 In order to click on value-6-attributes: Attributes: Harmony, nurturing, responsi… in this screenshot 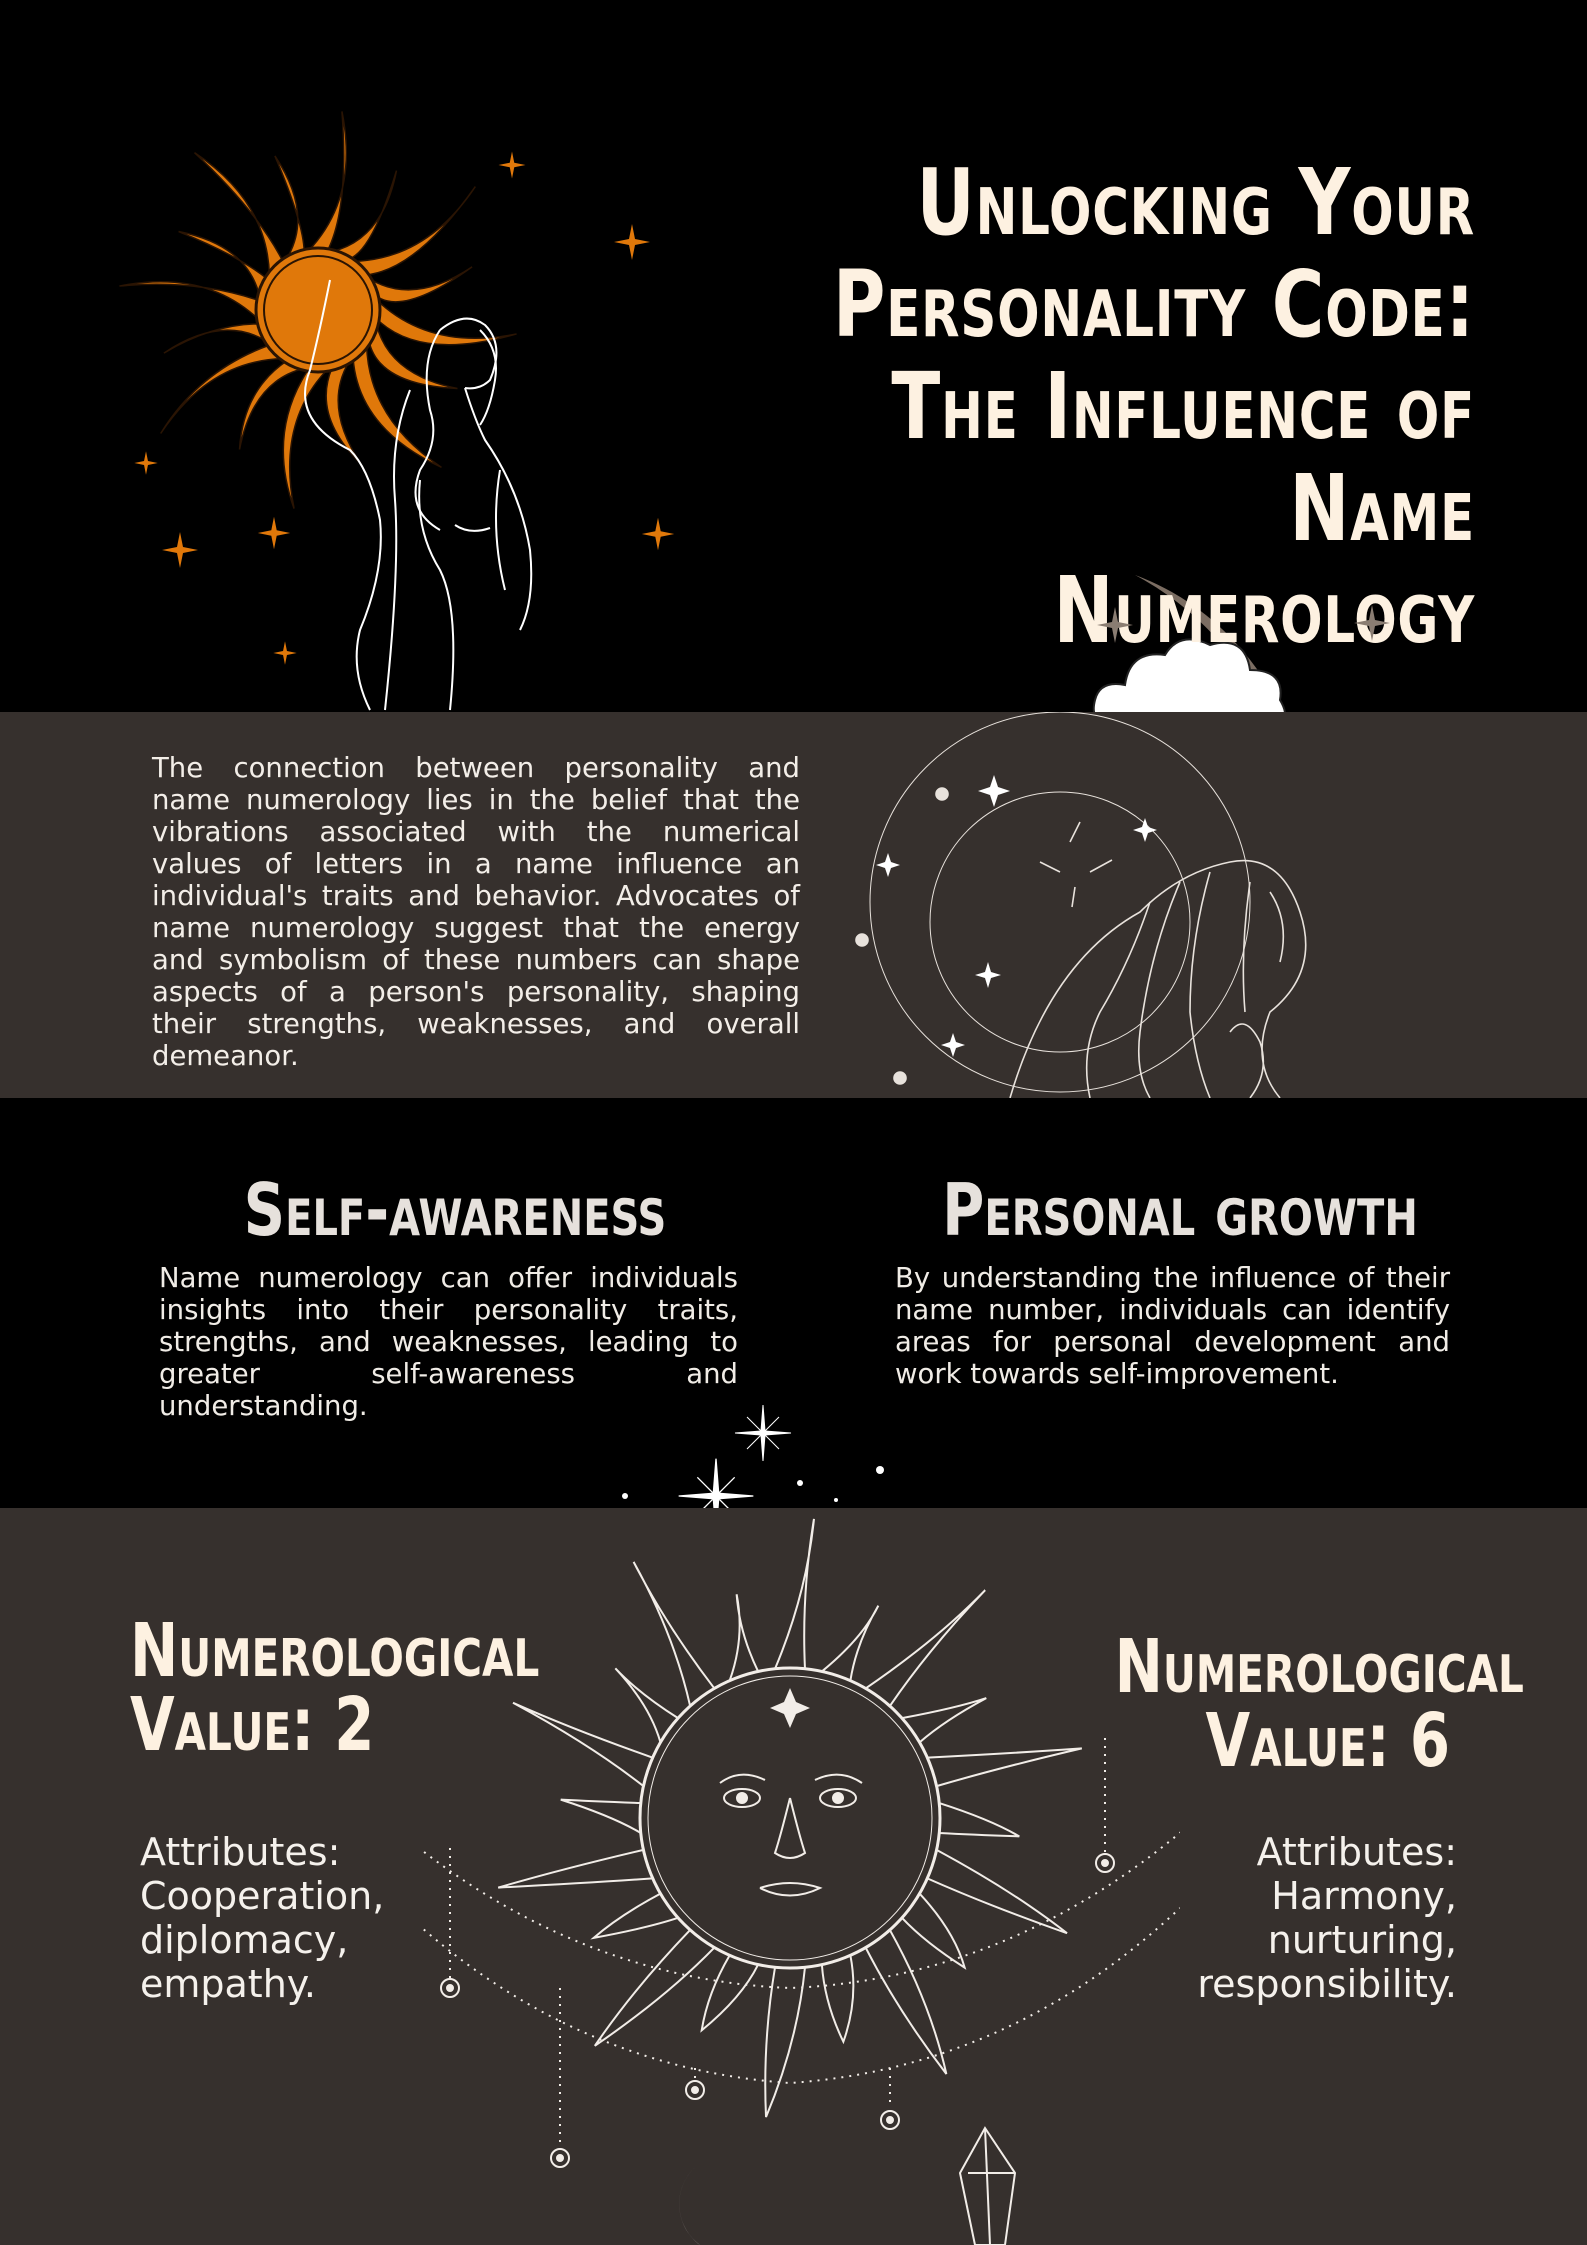, I will do `click(1327, 1918)`.